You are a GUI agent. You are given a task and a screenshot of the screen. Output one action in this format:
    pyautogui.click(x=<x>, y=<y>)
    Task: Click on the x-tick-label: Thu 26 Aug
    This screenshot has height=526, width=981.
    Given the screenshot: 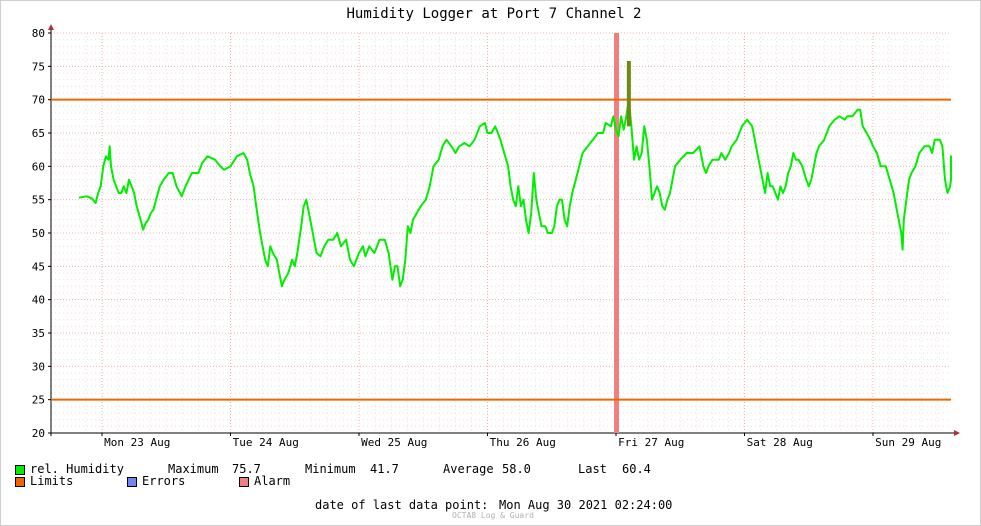 What is the action you would take?
    pyautogui.click(x=523, y=442)
    